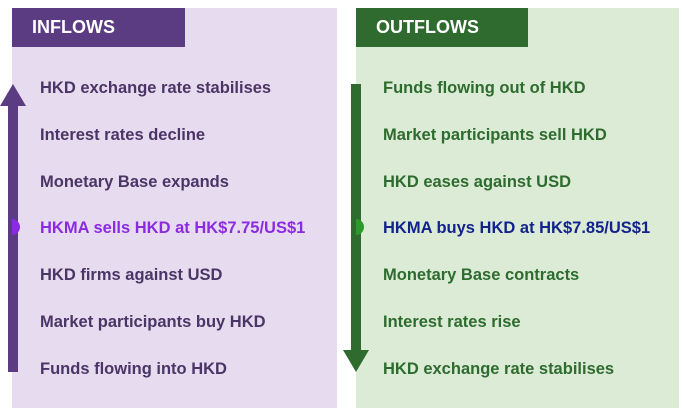 Image resolution: width=684 pixels, height=410 pixels. I want to click on outflows-item: Interest rates rise, so click(452, 322).